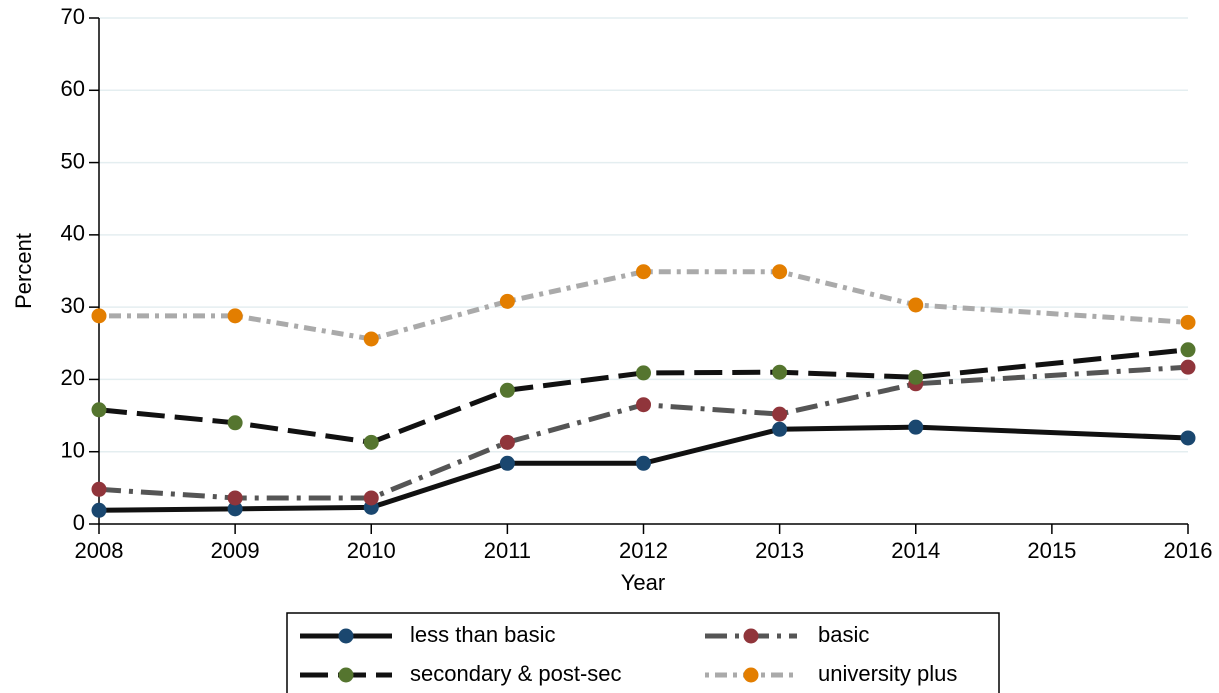 This screenshot has width=1219, height=693. I want to click on legend-label: less than basic, so click(483, 634).